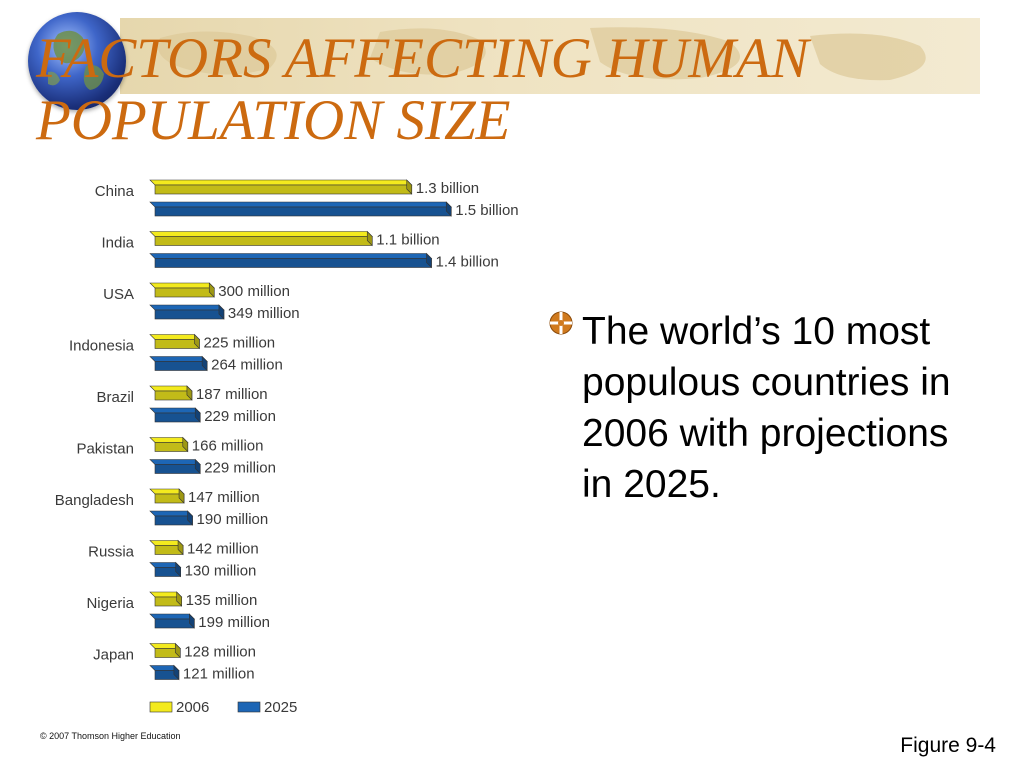  Describe the element at coordinates (220, 652) in the screenshot. I see `data-label: 128 million` at that location.